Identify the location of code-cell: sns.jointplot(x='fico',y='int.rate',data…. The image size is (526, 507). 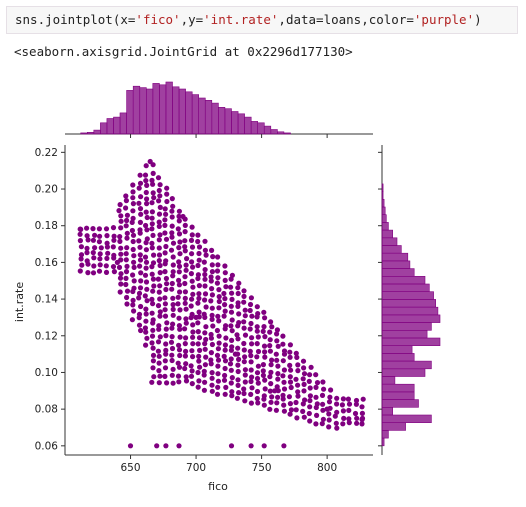
(262, 20).